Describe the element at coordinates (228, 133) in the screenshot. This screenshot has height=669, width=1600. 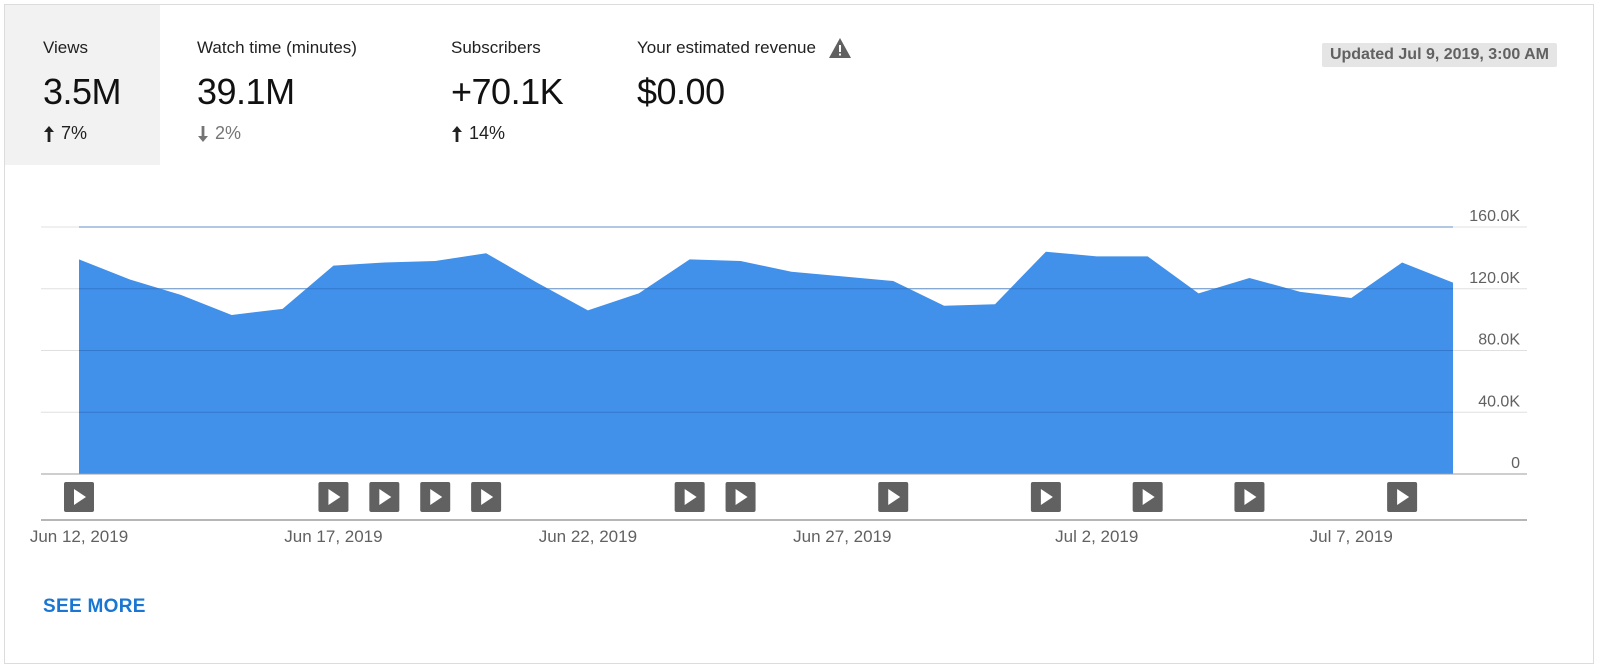
I see `metric-delta-value: 2%` at that location.